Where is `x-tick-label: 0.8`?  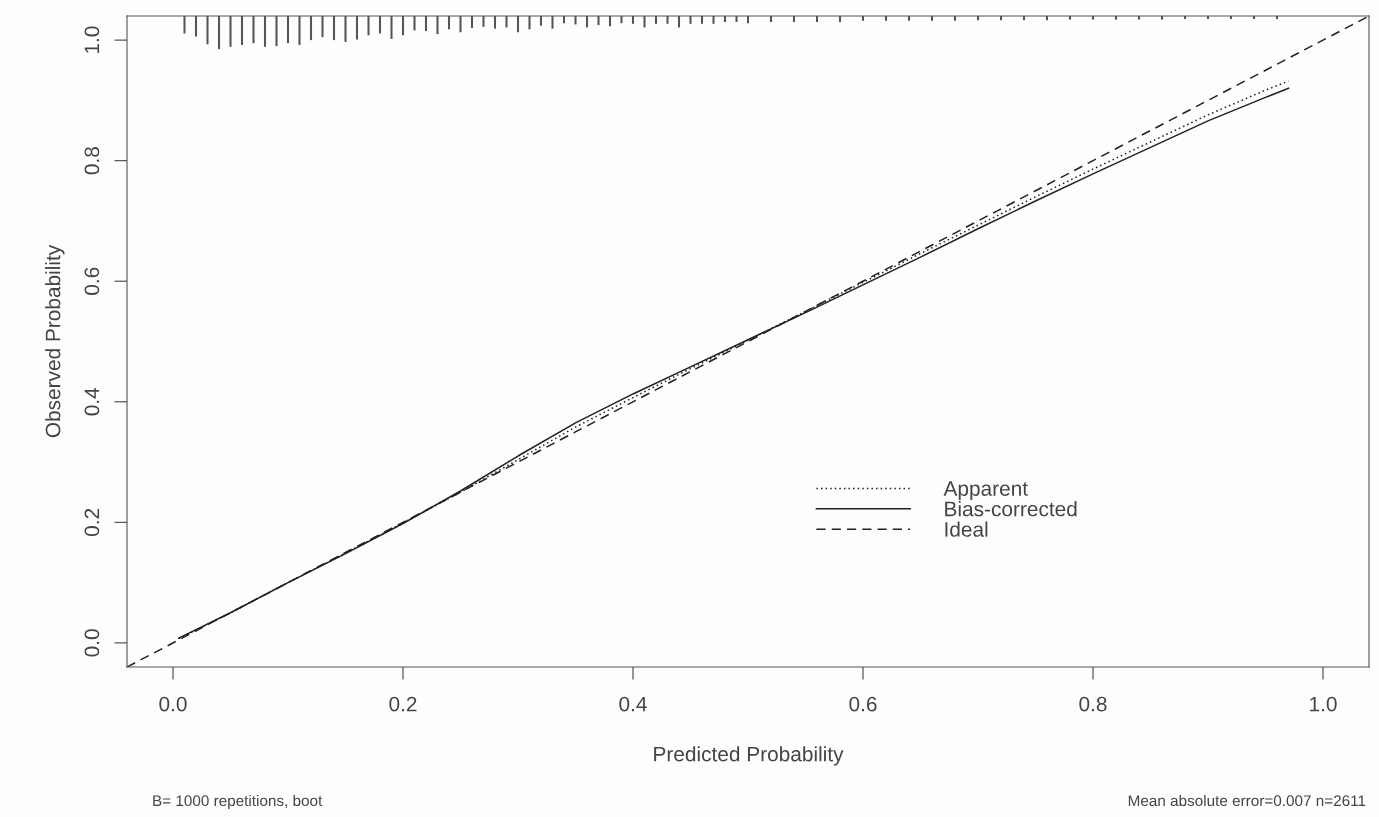 x-tick-label: 0.8 is located at coordinates (1093, 704).